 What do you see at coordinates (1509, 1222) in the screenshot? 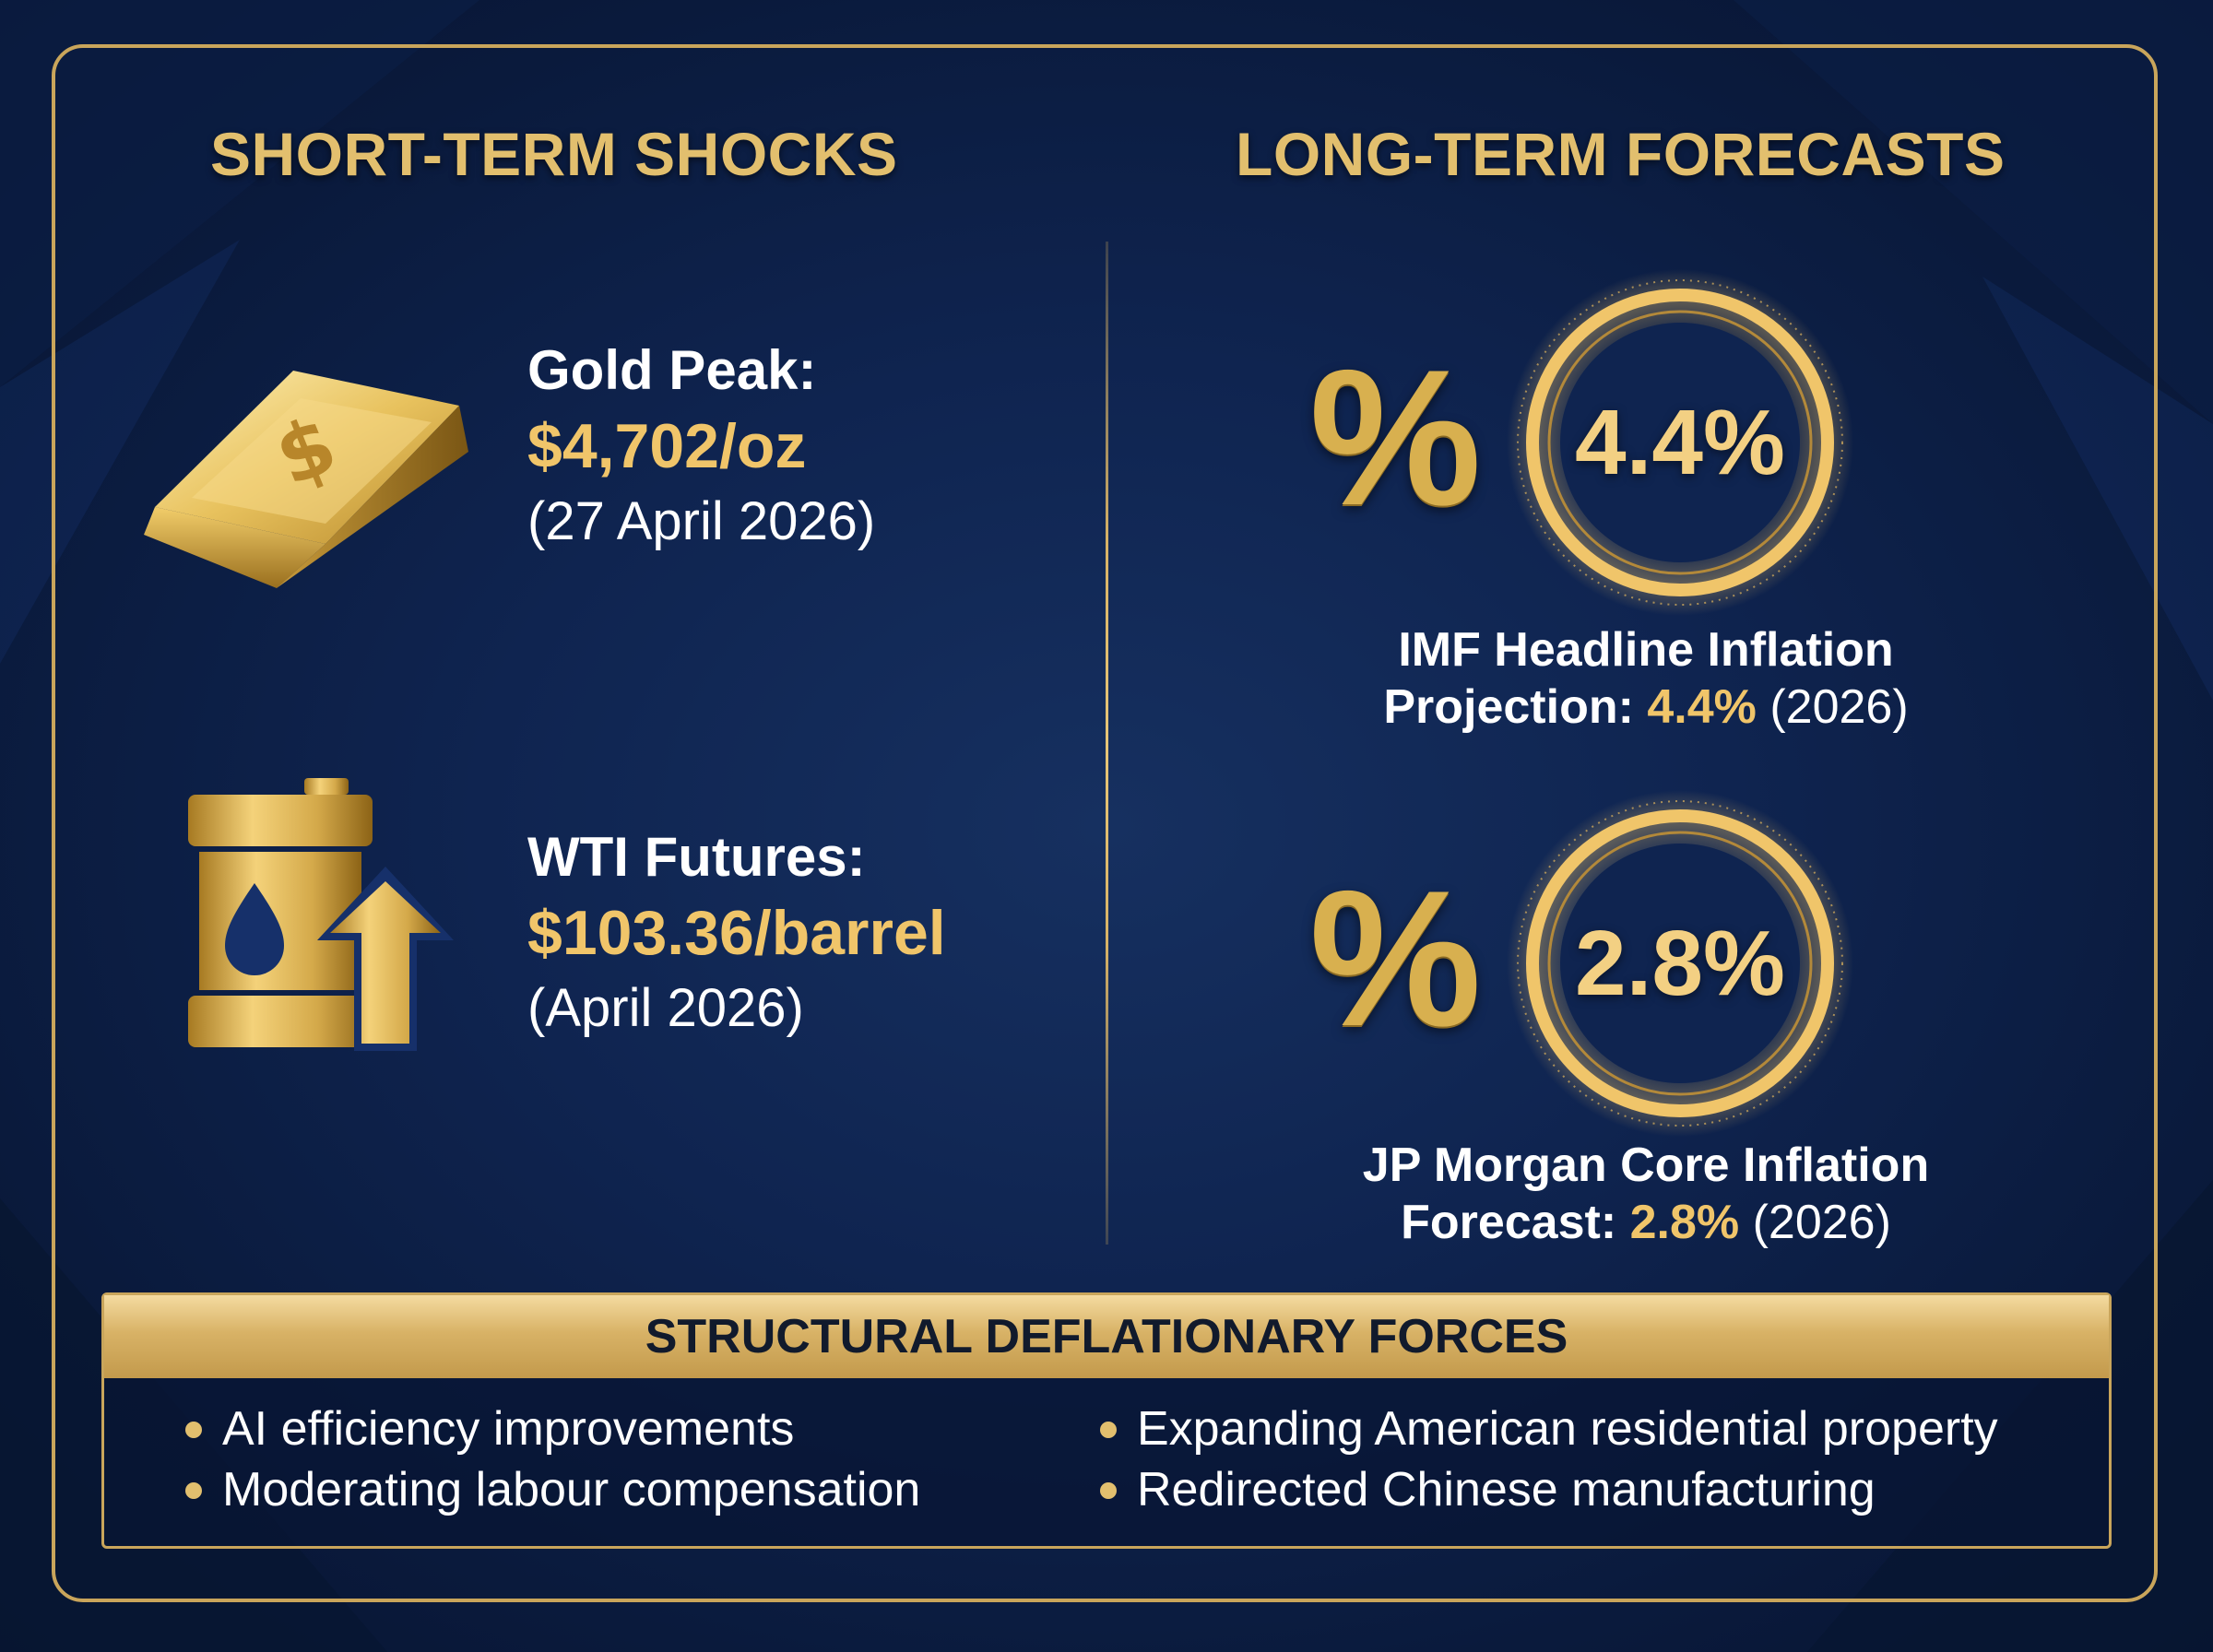
I see `jpm-caption-prefix: Forecast:` at bounding box center [1509, 1222].